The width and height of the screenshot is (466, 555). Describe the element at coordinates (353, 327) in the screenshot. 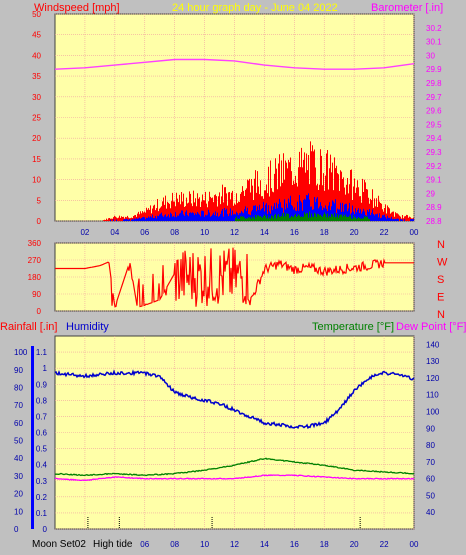

I see `temperature-axis-title: Temperature [°F]` at that location.